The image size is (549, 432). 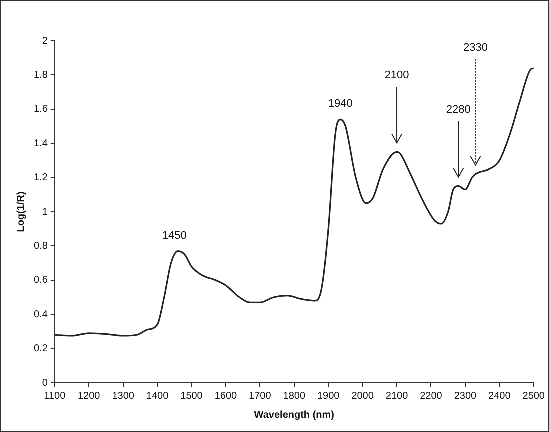 I want to click on y-tick-label: 1, so click(x=45, y=212).